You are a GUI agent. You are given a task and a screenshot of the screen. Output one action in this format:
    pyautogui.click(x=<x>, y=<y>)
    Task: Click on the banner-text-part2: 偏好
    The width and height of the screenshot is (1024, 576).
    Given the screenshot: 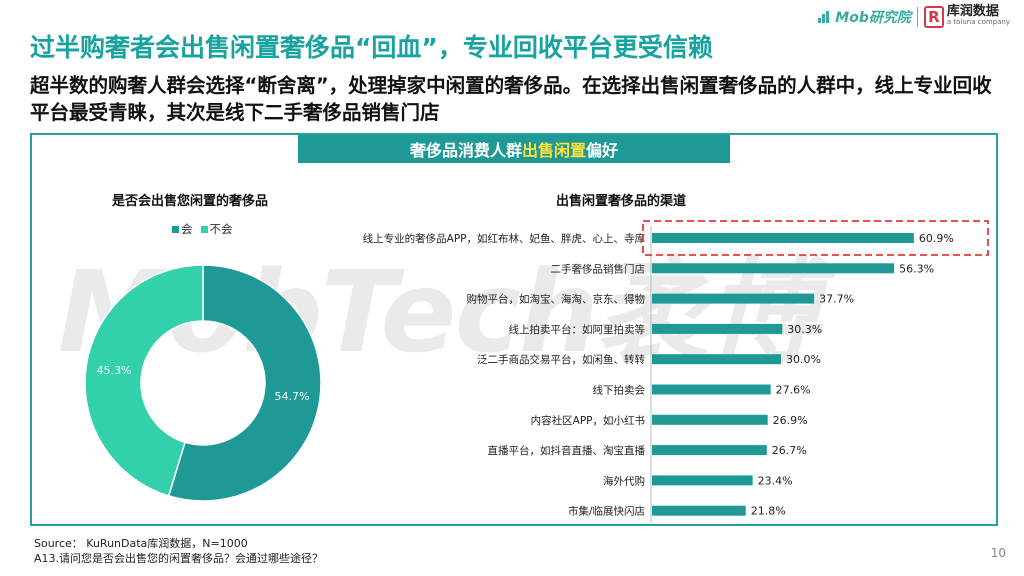 What is the action you would take?
    pyautogui.click(x=602, y=150)
    